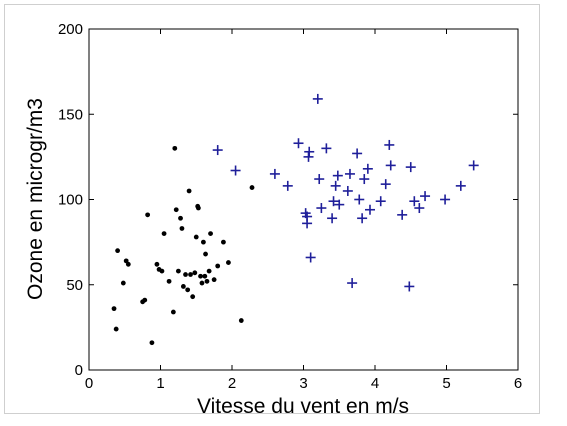 This screenshot has height=426, width=567. Describe the element at coordinates (160, 383) in the screenshot. I see `x-tick-label: 1` at that location.